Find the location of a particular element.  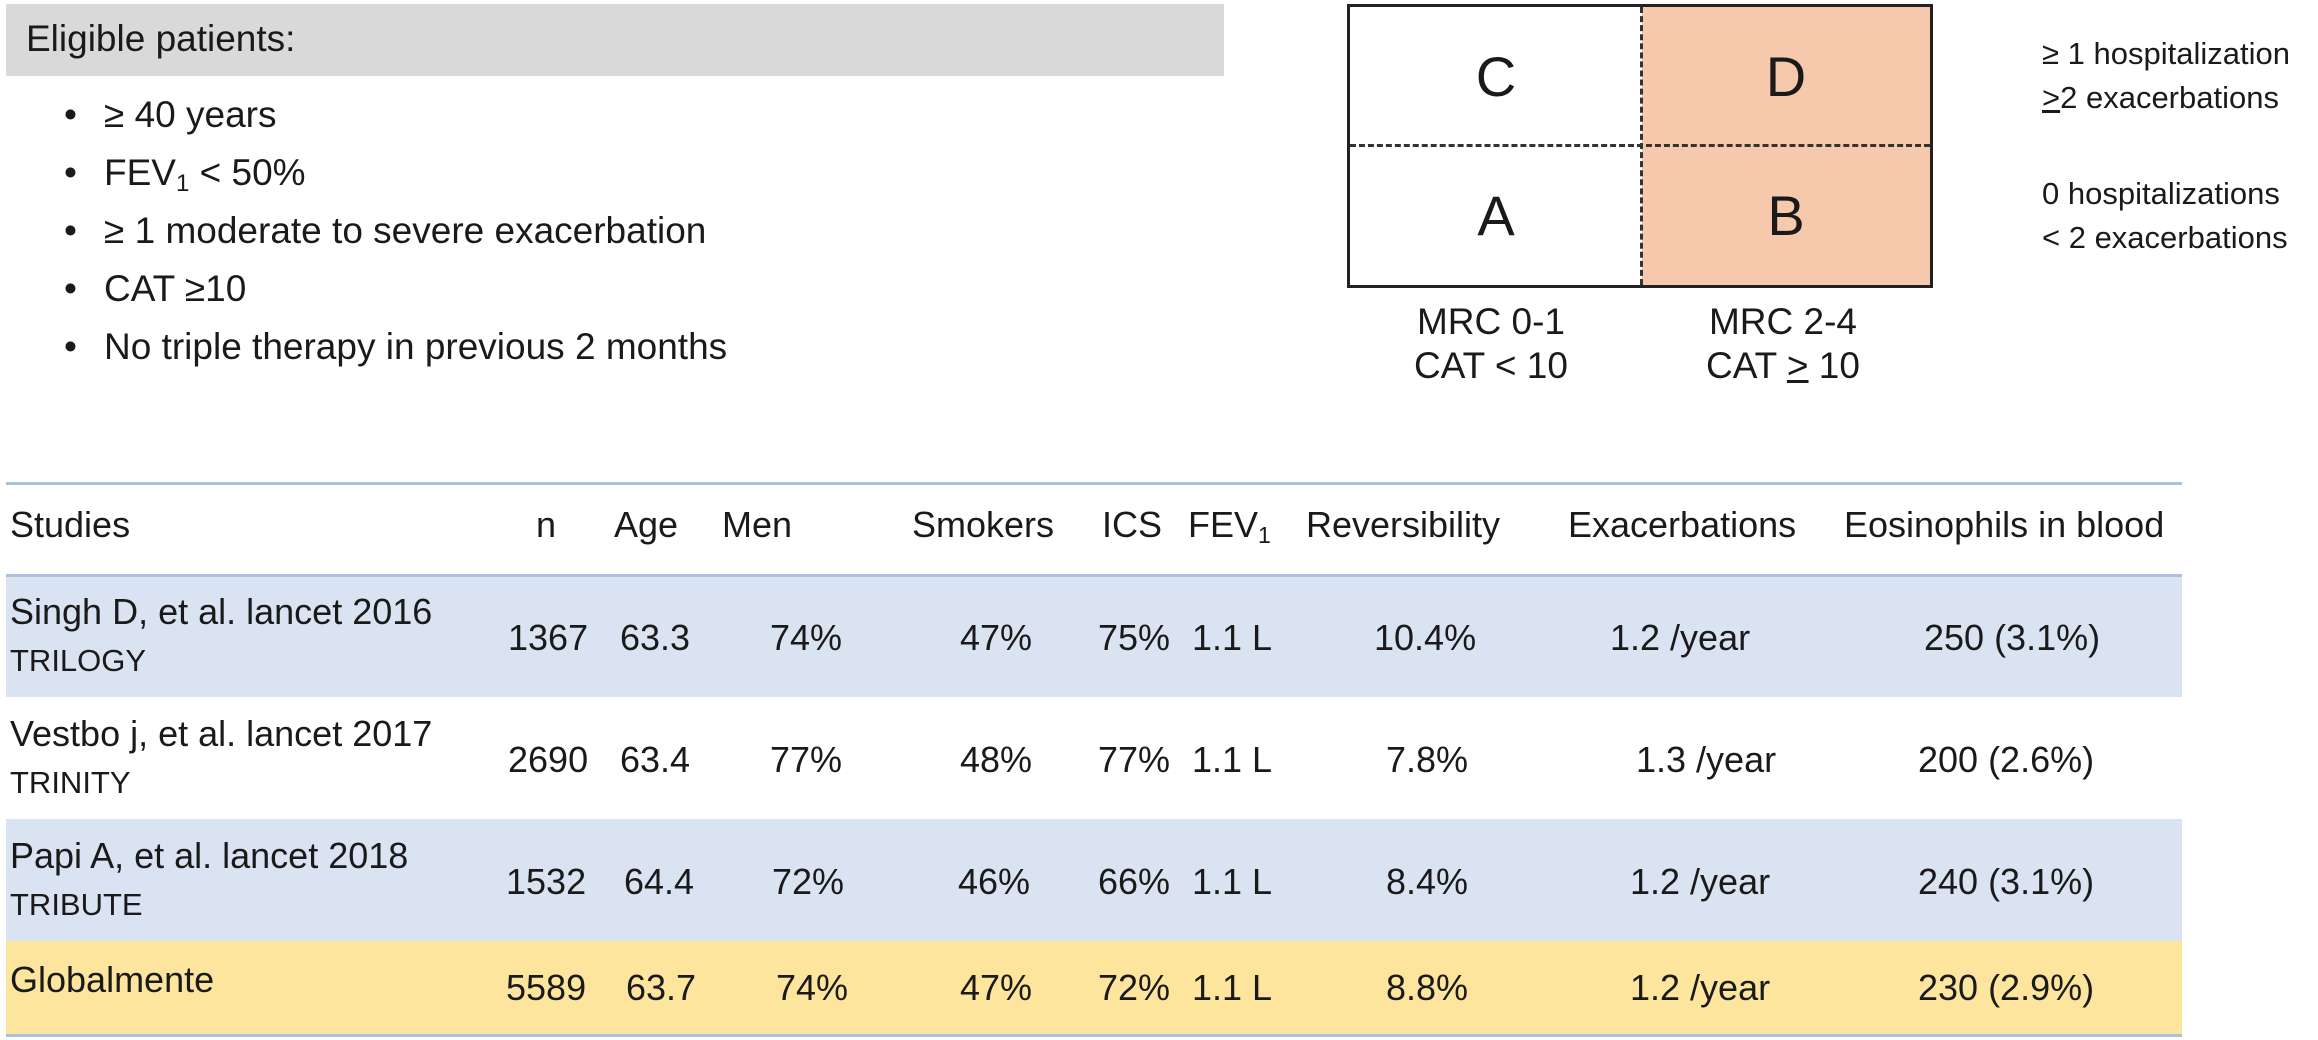

cell-age: 63.3 is located at coordinates (655, 637).